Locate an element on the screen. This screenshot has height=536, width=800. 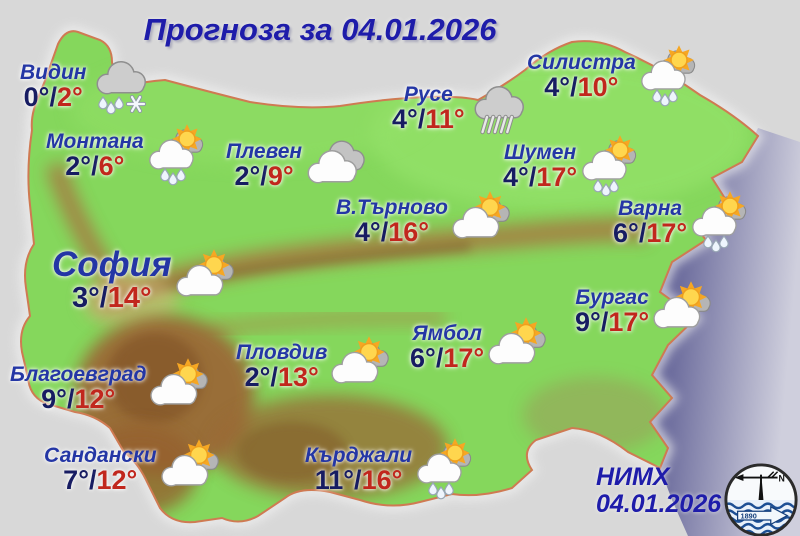
temperatures: 11°/16° is located at coordinates (358, 480).